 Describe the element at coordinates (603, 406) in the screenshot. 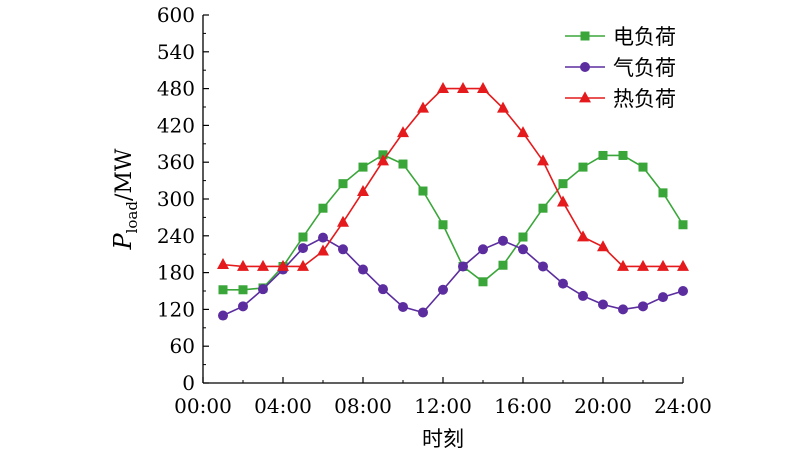

I see `x-tick-label: 20:00` at that location.